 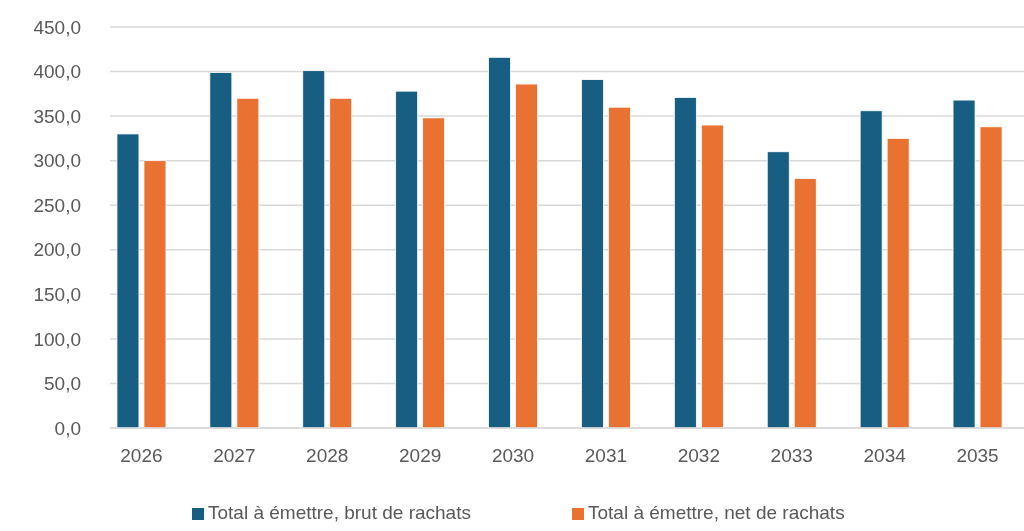 What do you see at coordinates (698, 455) in the screenshot?
I see `x-tick-label: 2032` at bounding box center [698, 455].